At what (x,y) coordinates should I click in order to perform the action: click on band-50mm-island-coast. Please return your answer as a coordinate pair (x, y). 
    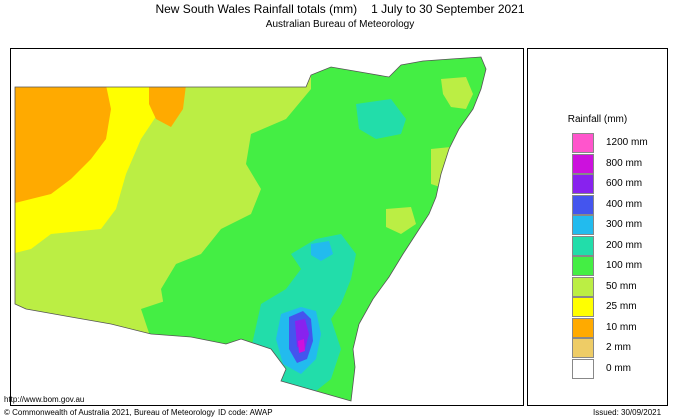
    Looking at the image, I should click on (443, 168).